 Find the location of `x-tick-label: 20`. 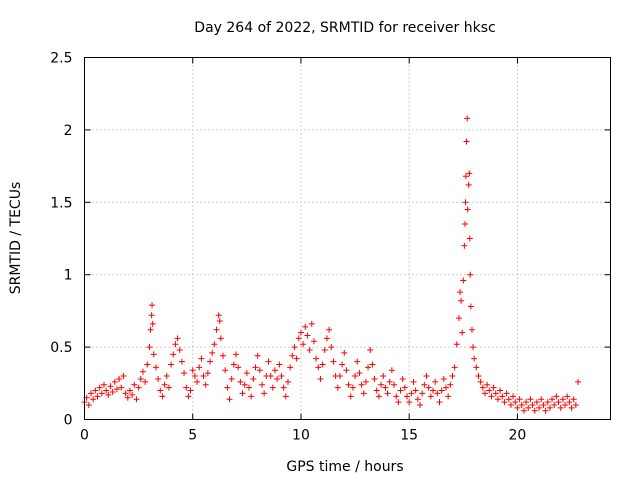

x-tick-label: 20 is located at coordinates (518, 436).